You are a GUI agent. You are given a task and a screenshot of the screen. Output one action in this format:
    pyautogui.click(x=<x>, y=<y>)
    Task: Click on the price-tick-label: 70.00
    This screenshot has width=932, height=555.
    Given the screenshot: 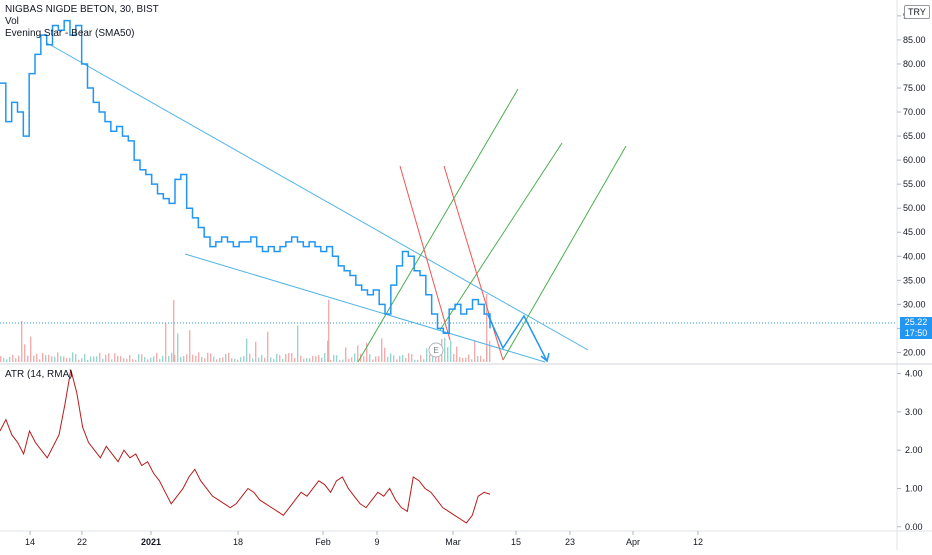 What is the action you would take?
    pyautogui.click(x=914, y=112)
    